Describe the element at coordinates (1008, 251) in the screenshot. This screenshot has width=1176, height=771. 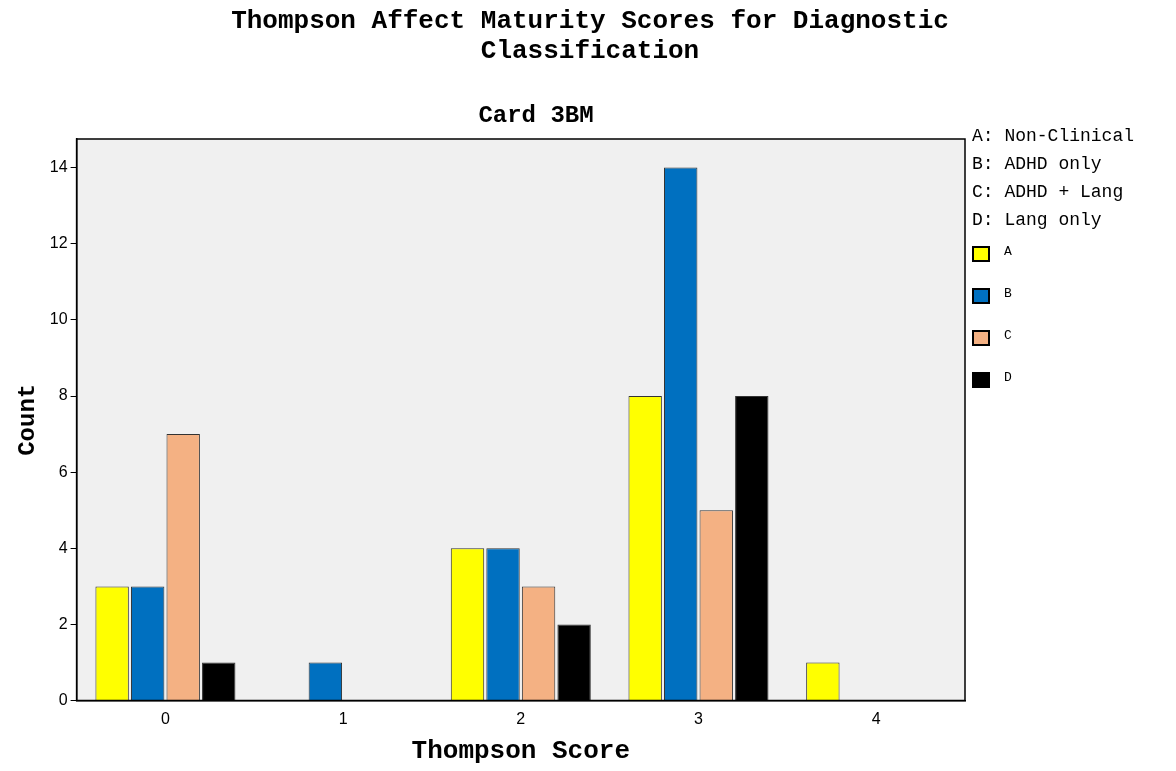
I see `legend-label: A` at that location.